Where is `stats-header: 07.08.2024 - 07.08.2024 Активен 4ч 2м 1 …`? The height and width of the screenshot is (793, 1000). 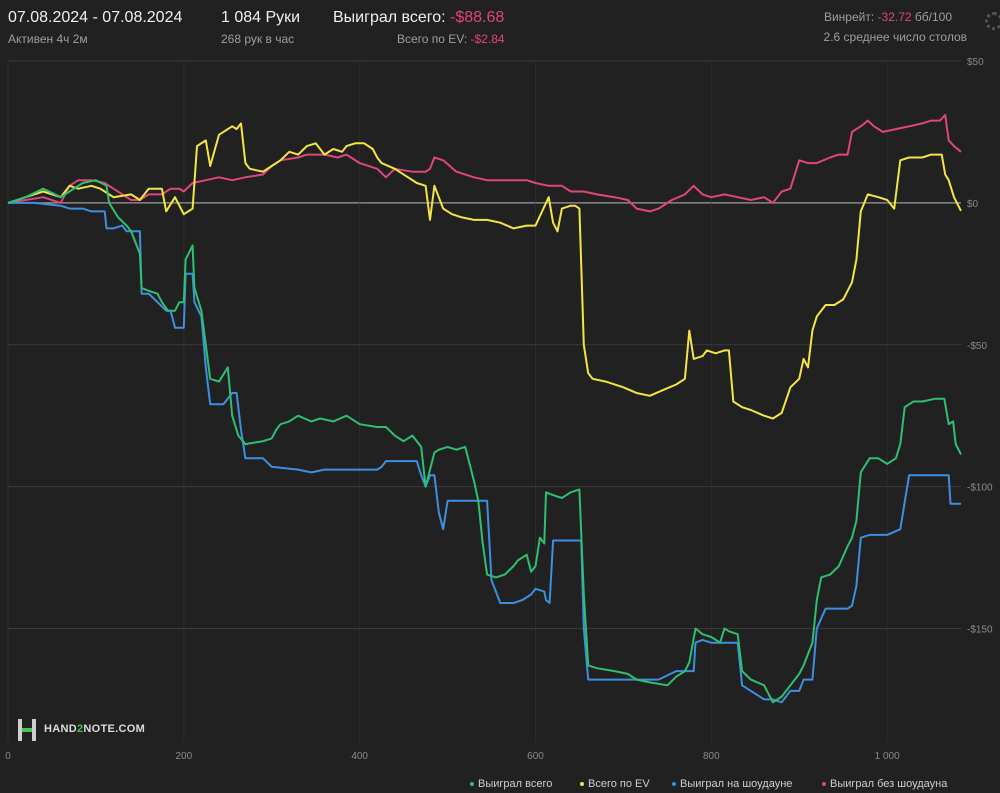
stats-header: 07.08.2024 - 07.08.2024 Активен 4ч 2м 1 … is located at coordinates (500, 28).